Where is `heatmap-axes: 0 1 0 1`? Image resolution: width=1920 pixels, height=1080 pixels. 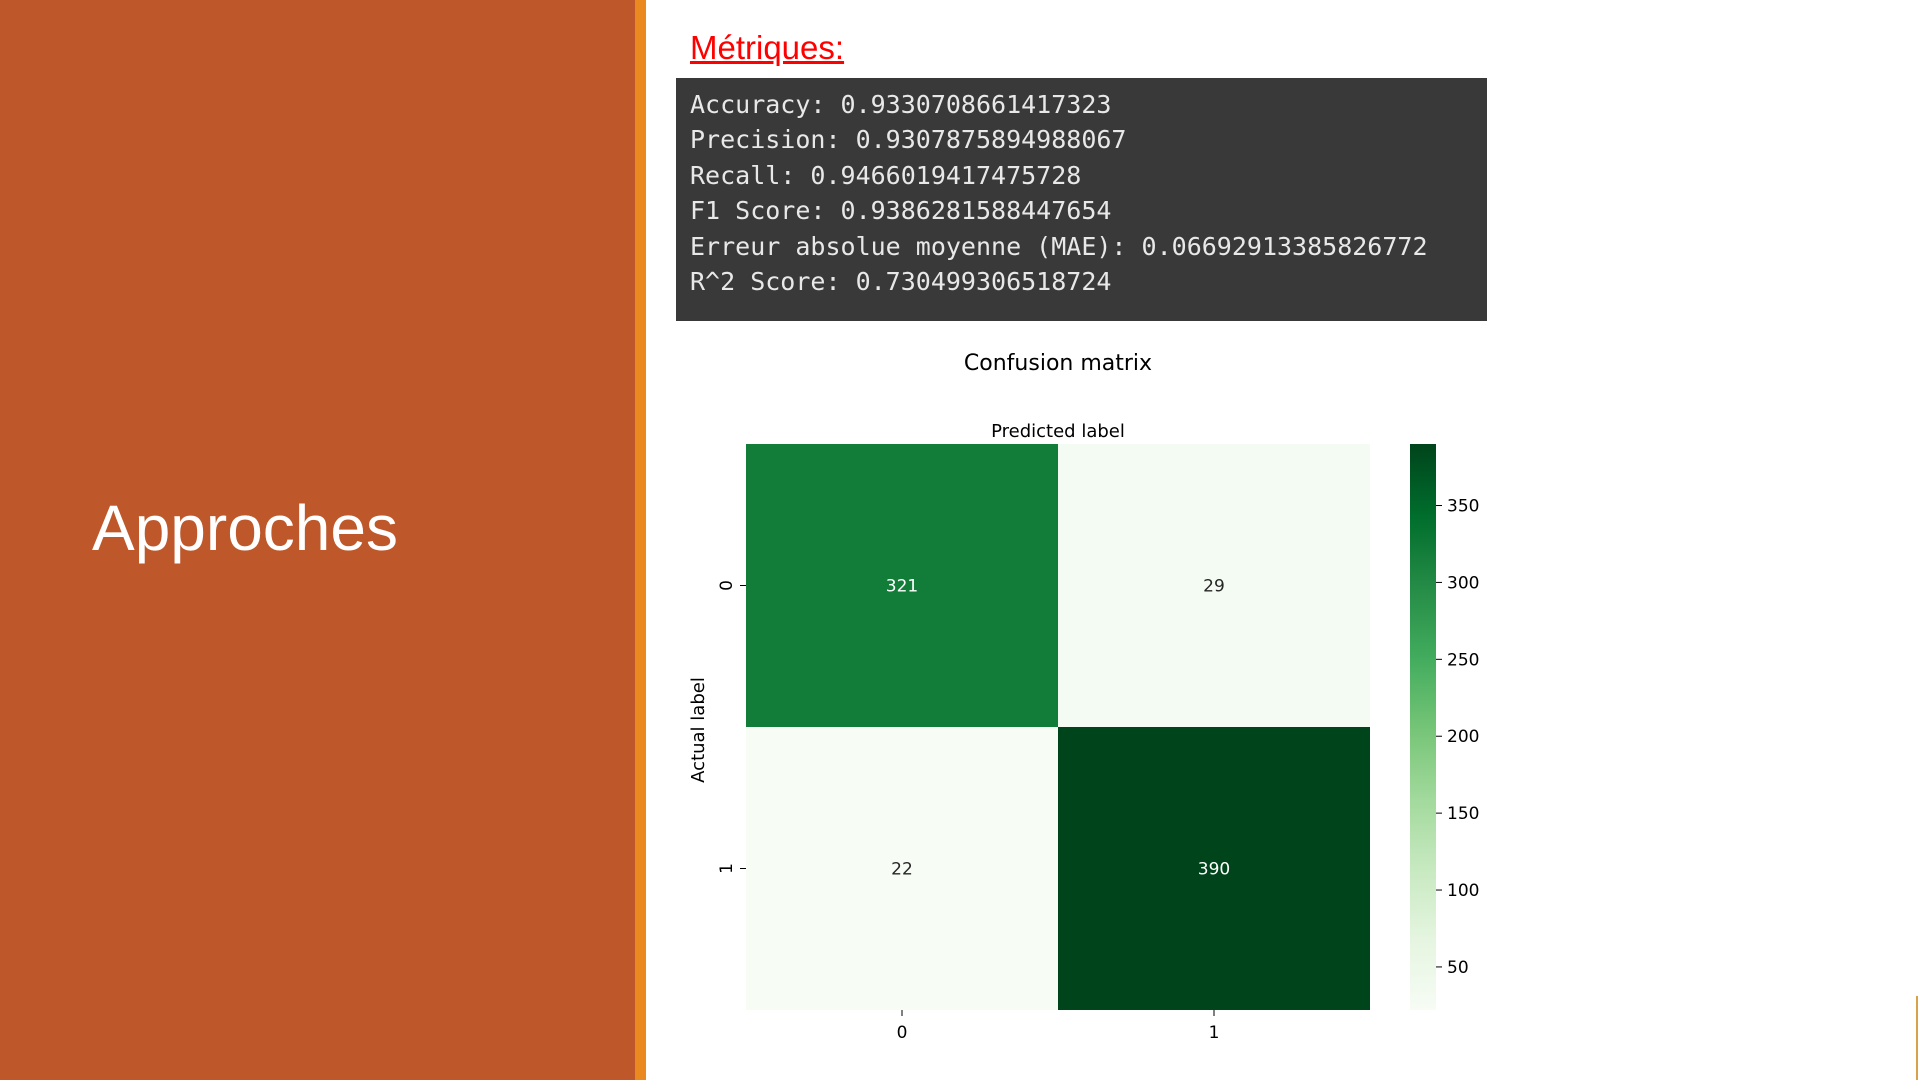
heatmap-axes: 0 1 0 1 is located at coordinates (968, 811).